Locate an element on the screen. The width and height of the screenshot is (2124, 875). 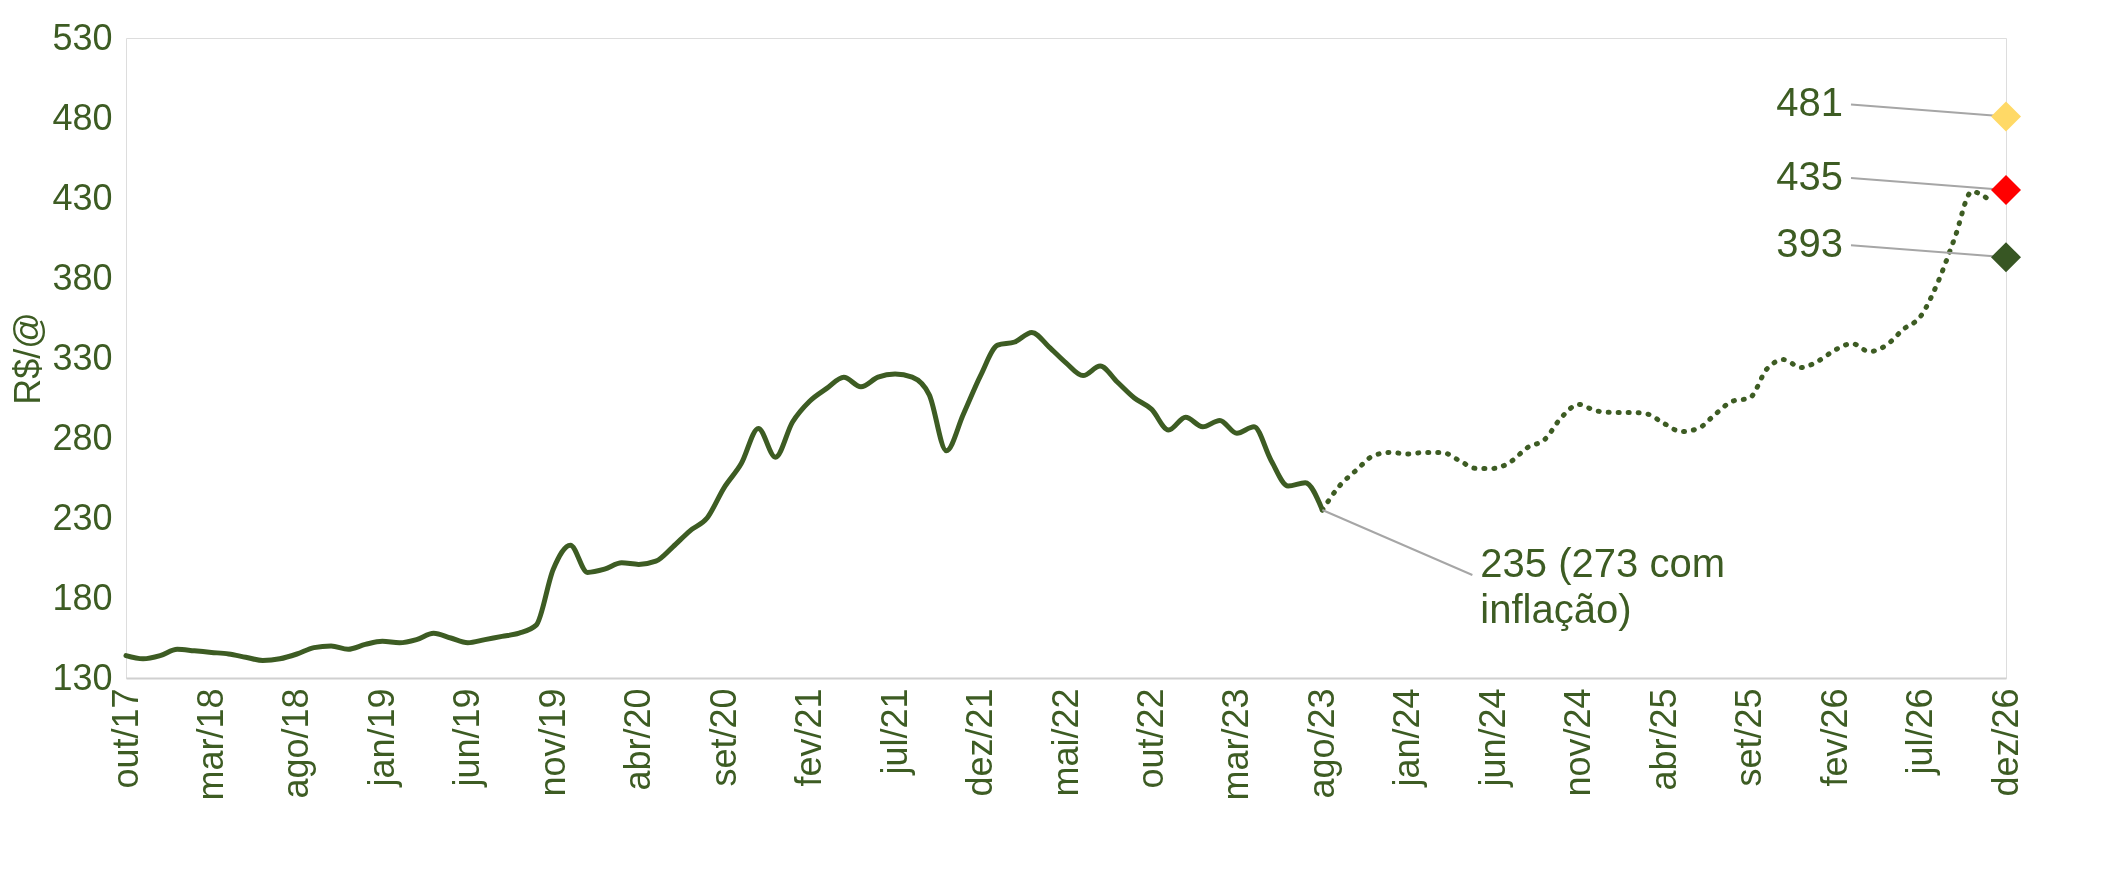
y-tick-label: 230 is located at coordinates (82, 517).